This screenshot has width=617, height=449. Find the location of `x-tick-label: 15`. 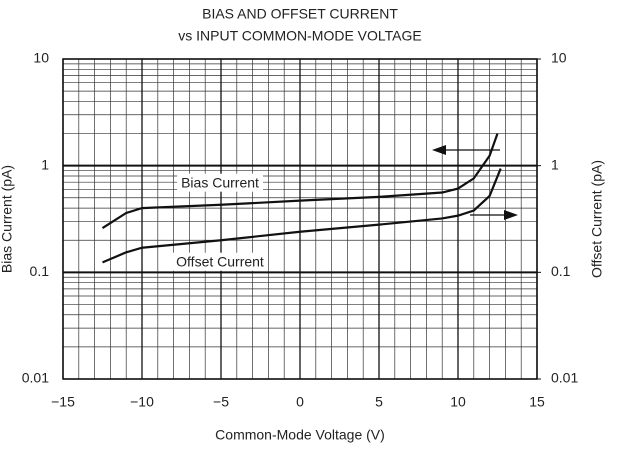

x-tick-label: 15 is located at coordinates (537, 402).